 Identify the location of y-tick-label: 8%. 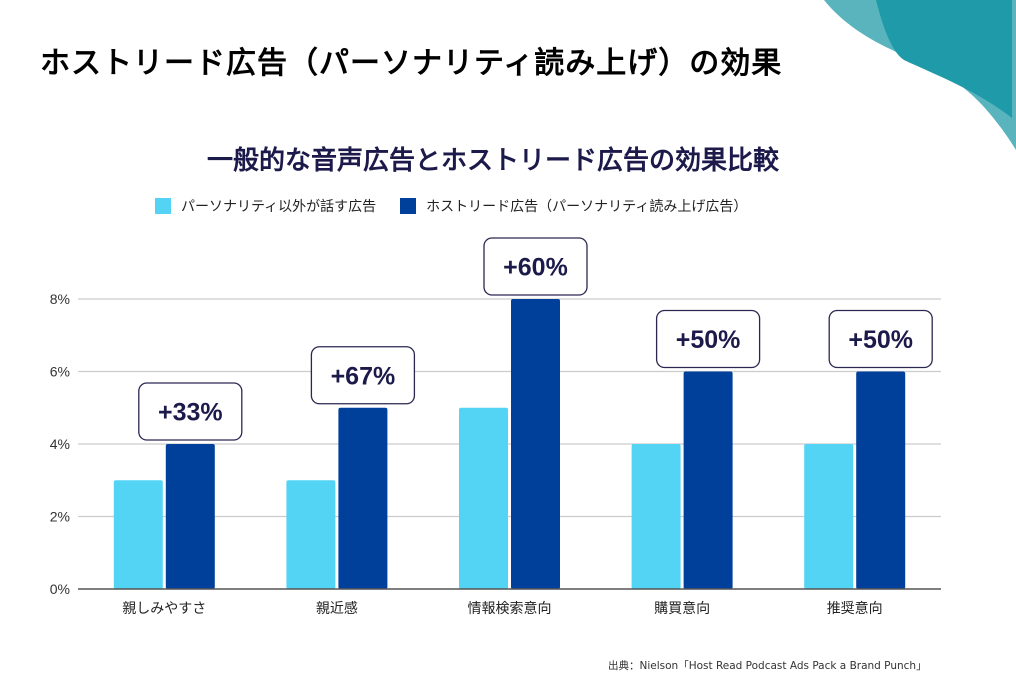
(60, 299).